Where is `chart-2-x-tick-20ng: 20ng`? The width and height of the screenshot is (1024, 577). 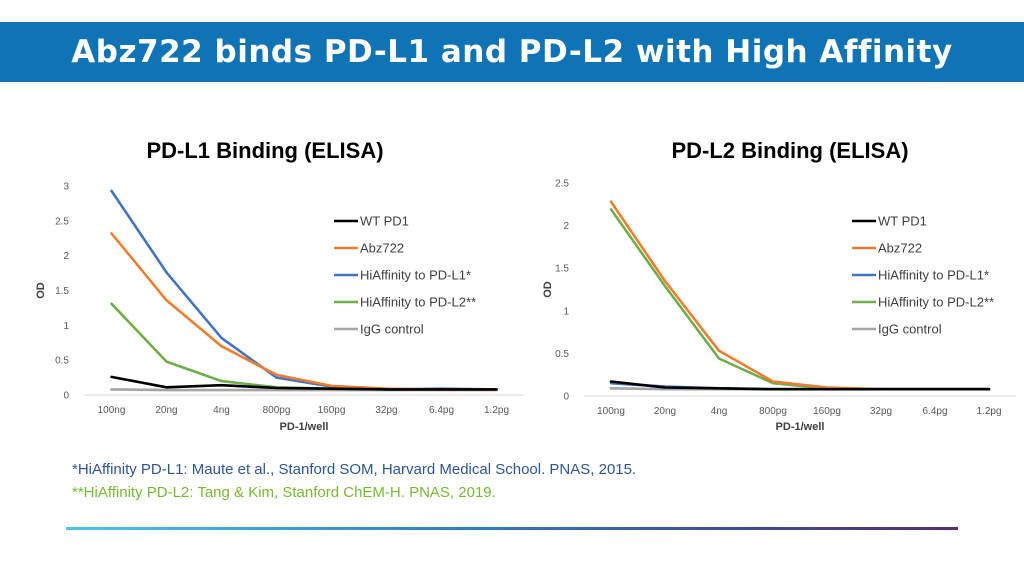 chart-2-x-tick-20ng: 20ng is located at coordinates (665, 411).